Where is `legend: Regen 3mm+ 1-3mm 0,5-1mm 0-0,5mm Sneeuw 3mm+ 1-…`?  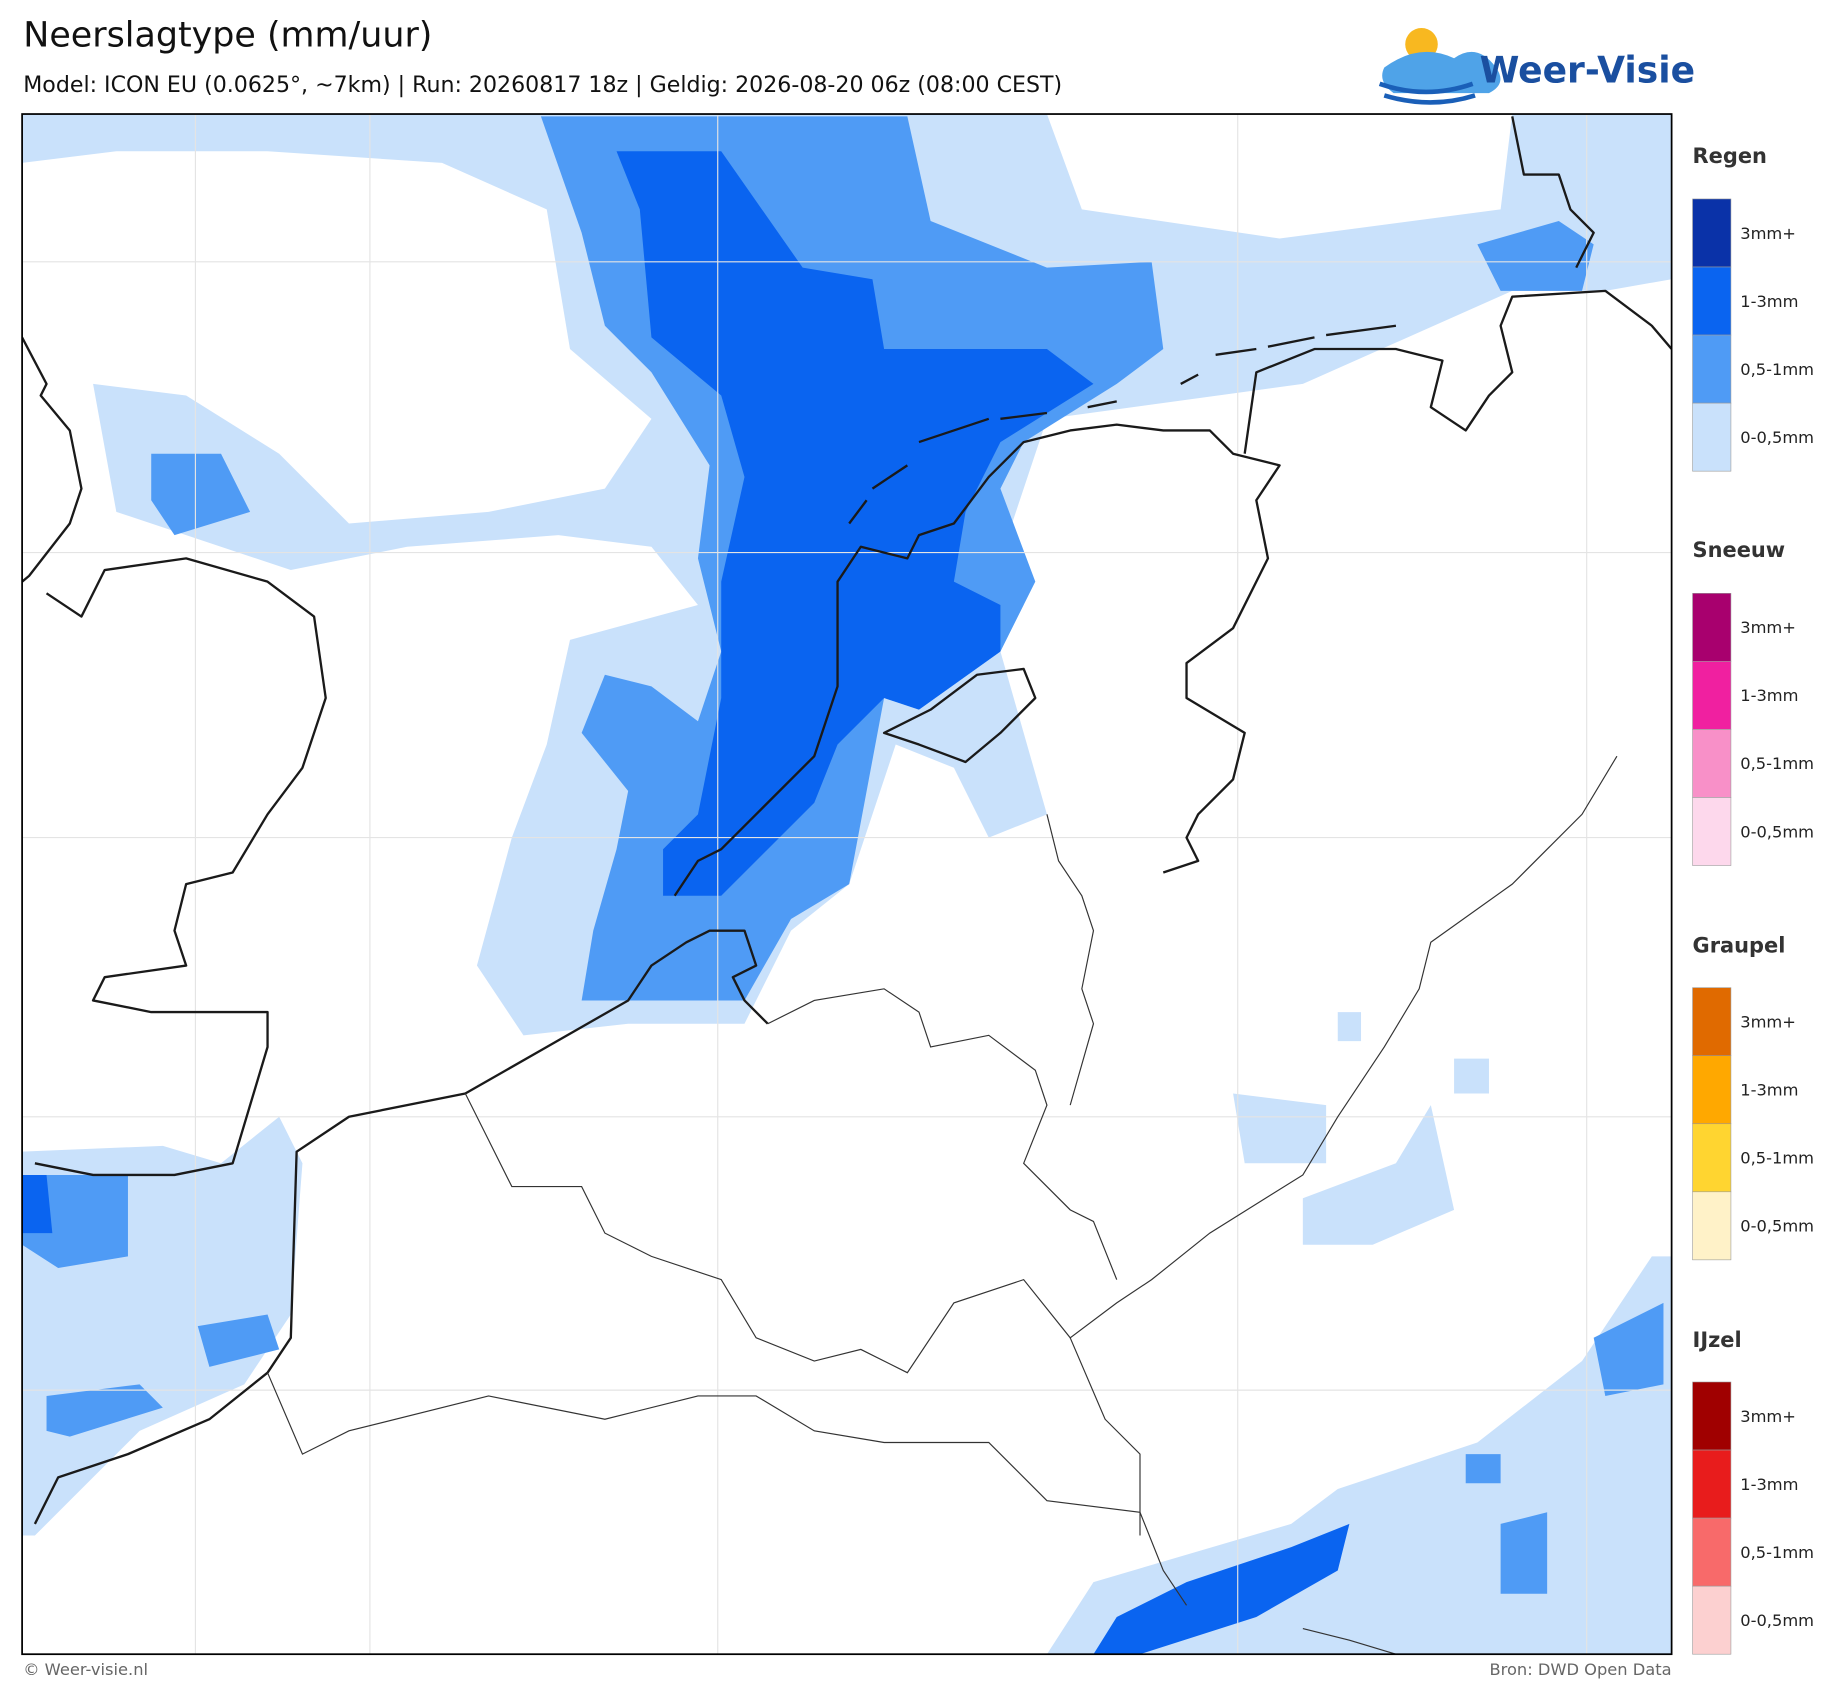 legend: Regen 3mm+ 1-3mm 0,5-1mm 0-0,5mm Sneeuw 3mm+ 1-… is located at coordinates (1753, 899).